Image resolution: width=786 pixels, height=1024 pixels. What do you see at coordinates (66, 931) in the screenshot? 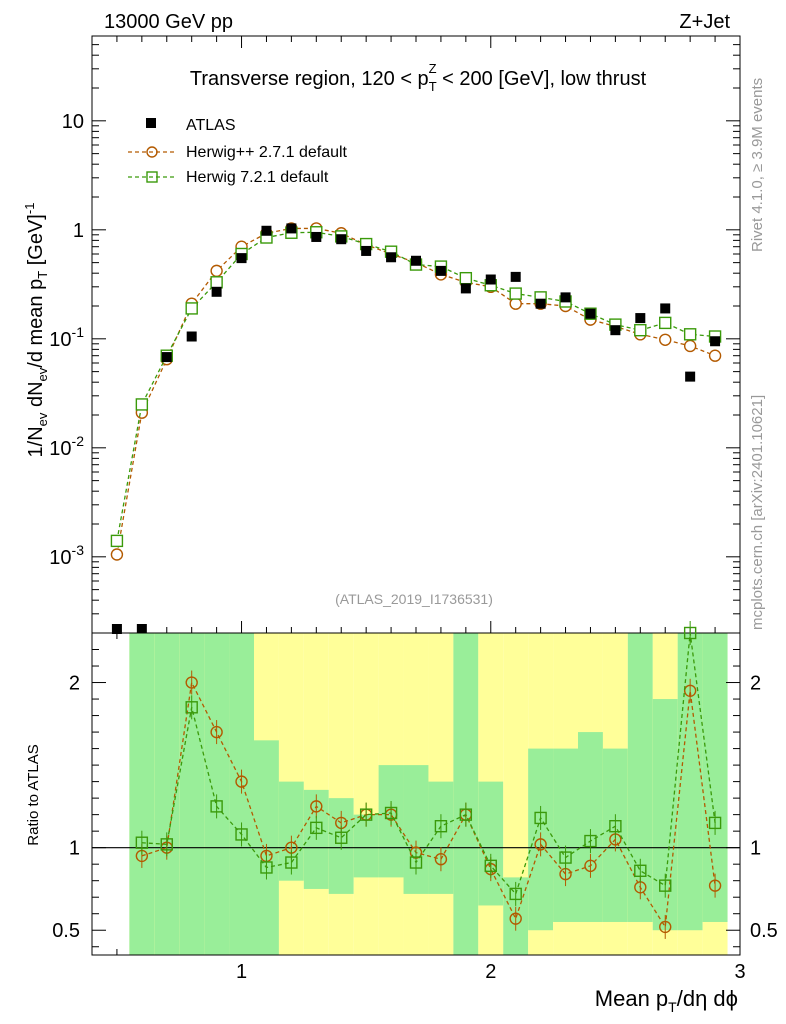
I see `ratio-y-tick-label: 0.5` at bounding box center [66, 931].